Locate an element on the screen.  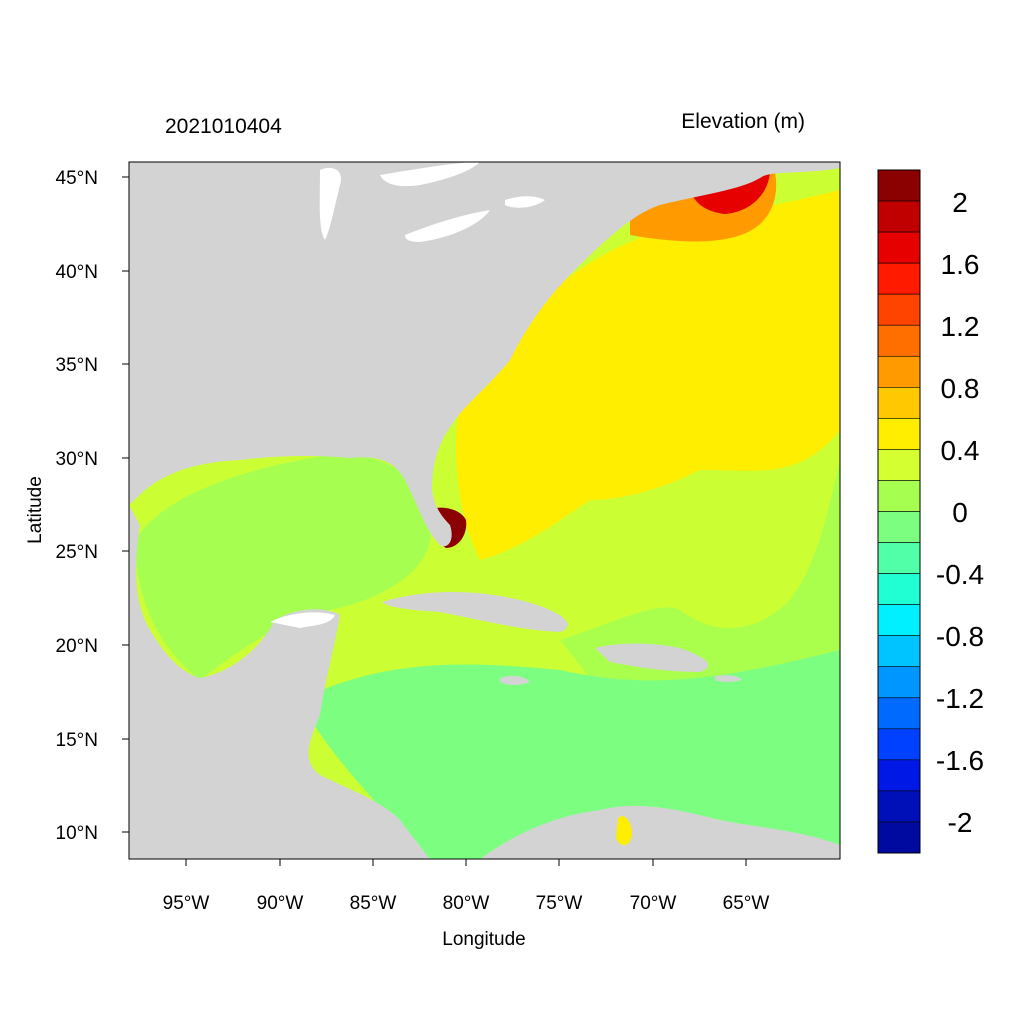
hispaniola-island is located at coordinates (652, 657).